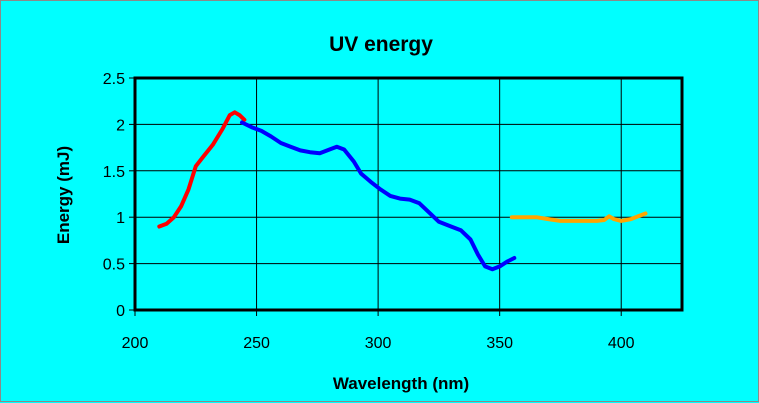  I want to click on y-tick-label: 0, so click(120, 311).